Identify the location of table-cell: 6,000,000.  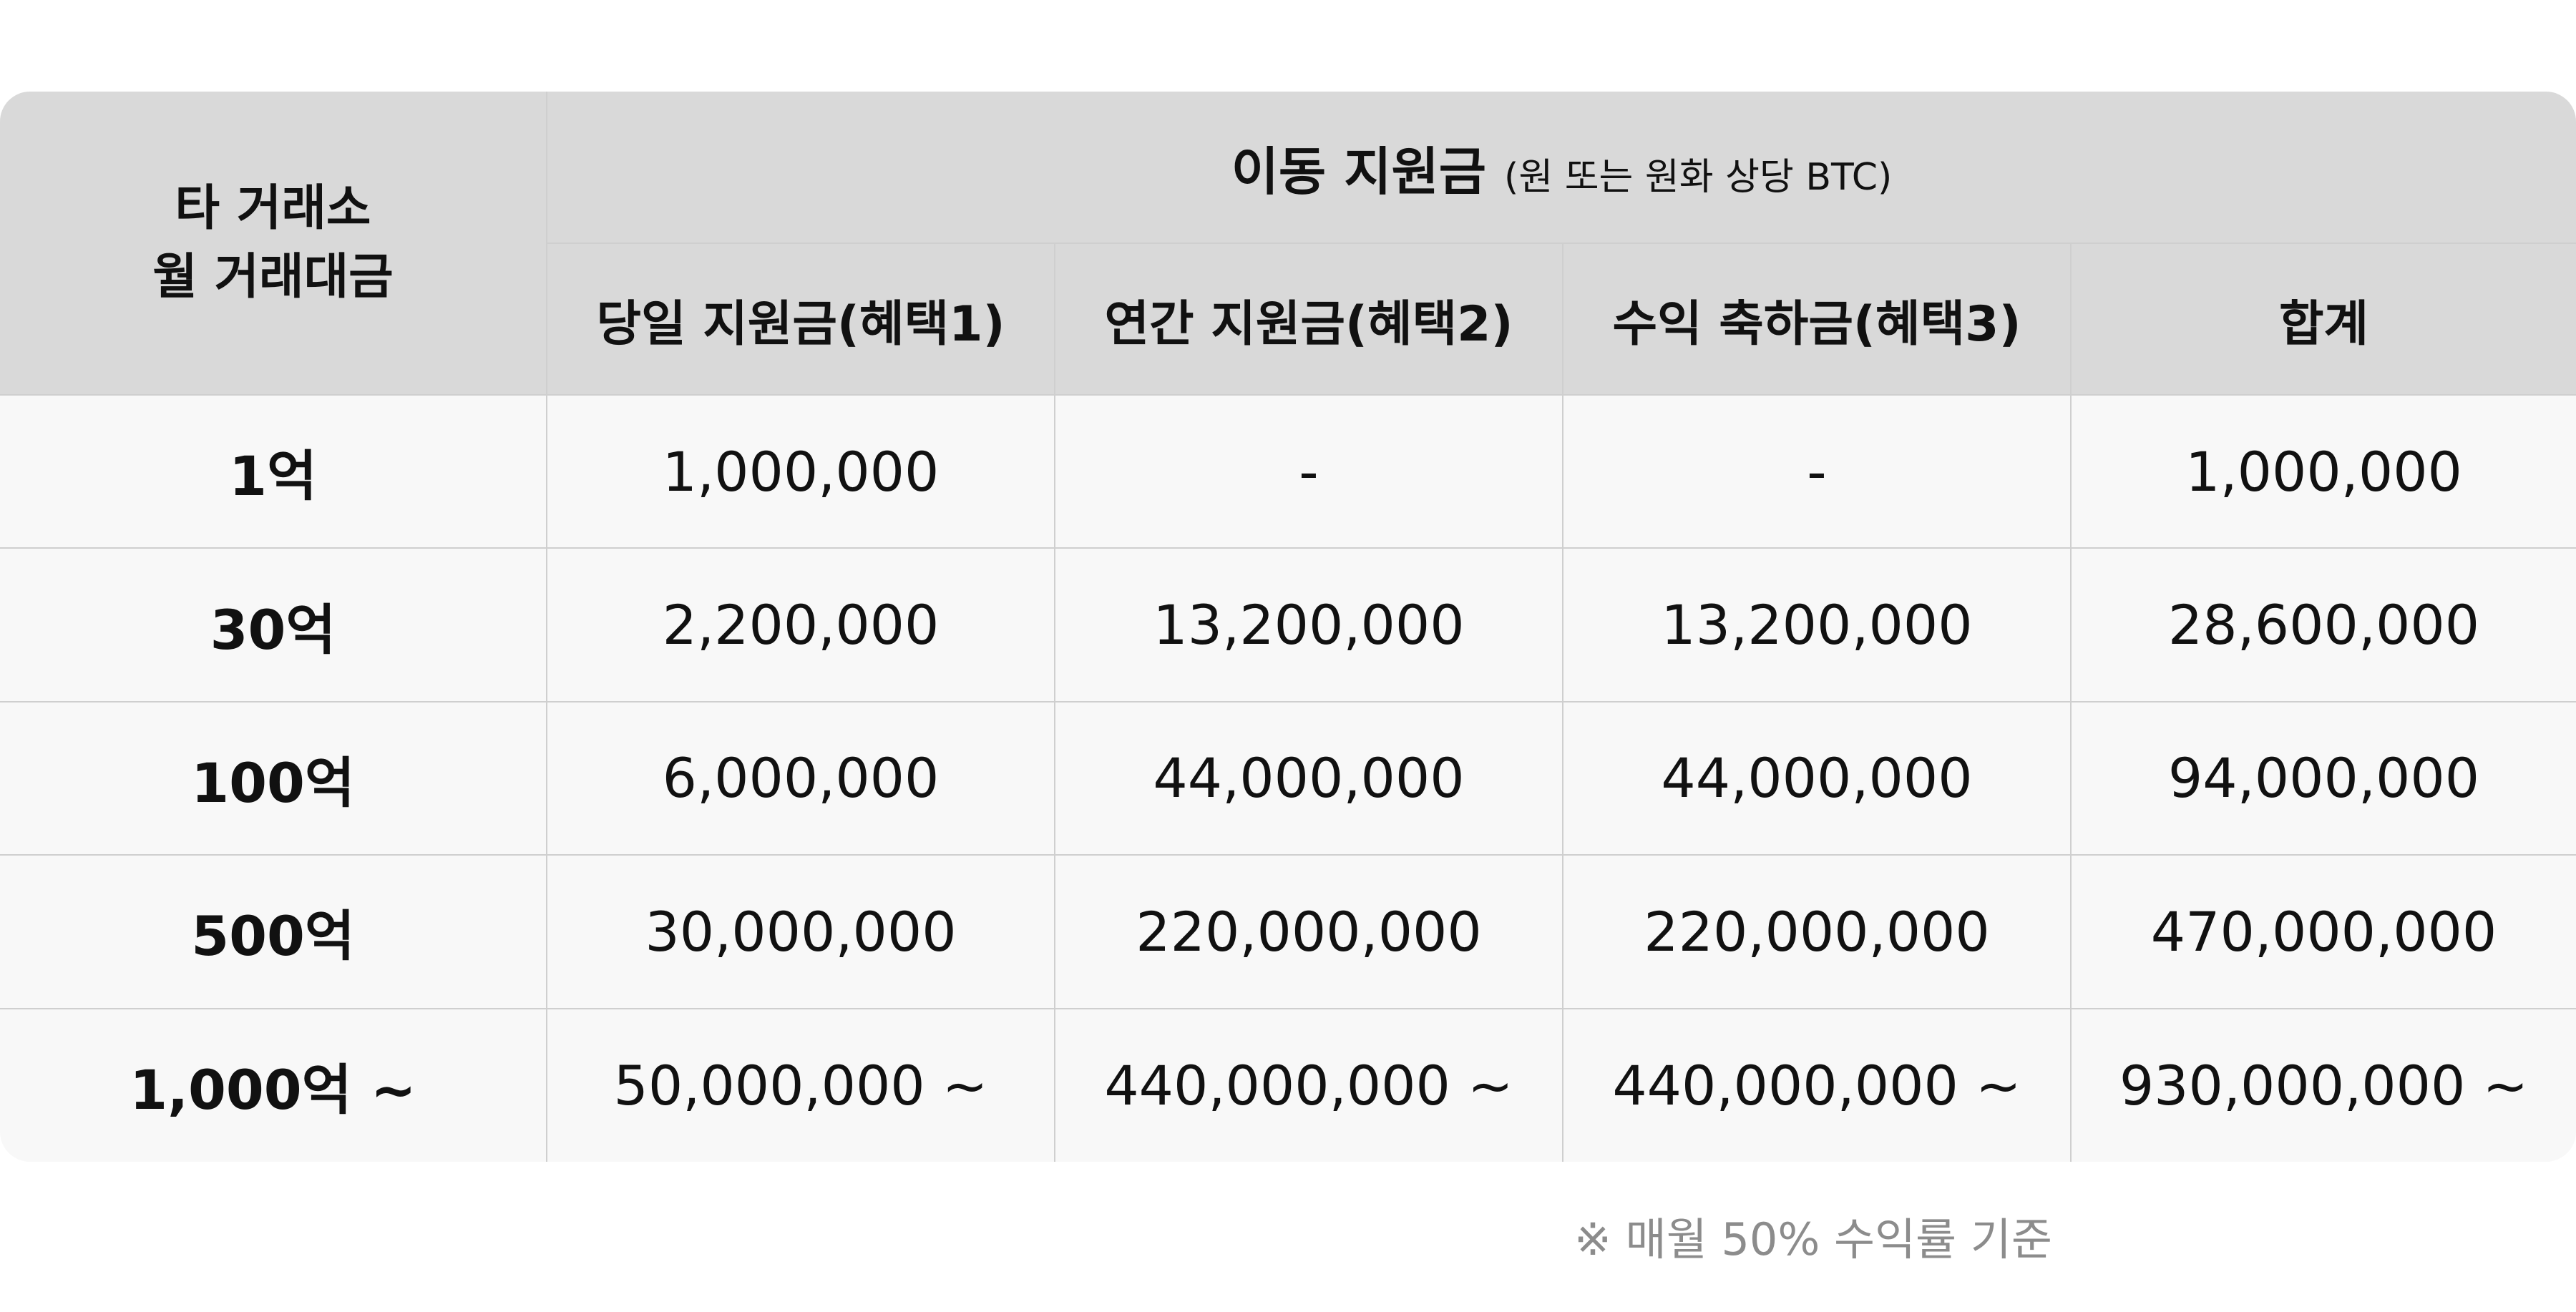
(800, 778).